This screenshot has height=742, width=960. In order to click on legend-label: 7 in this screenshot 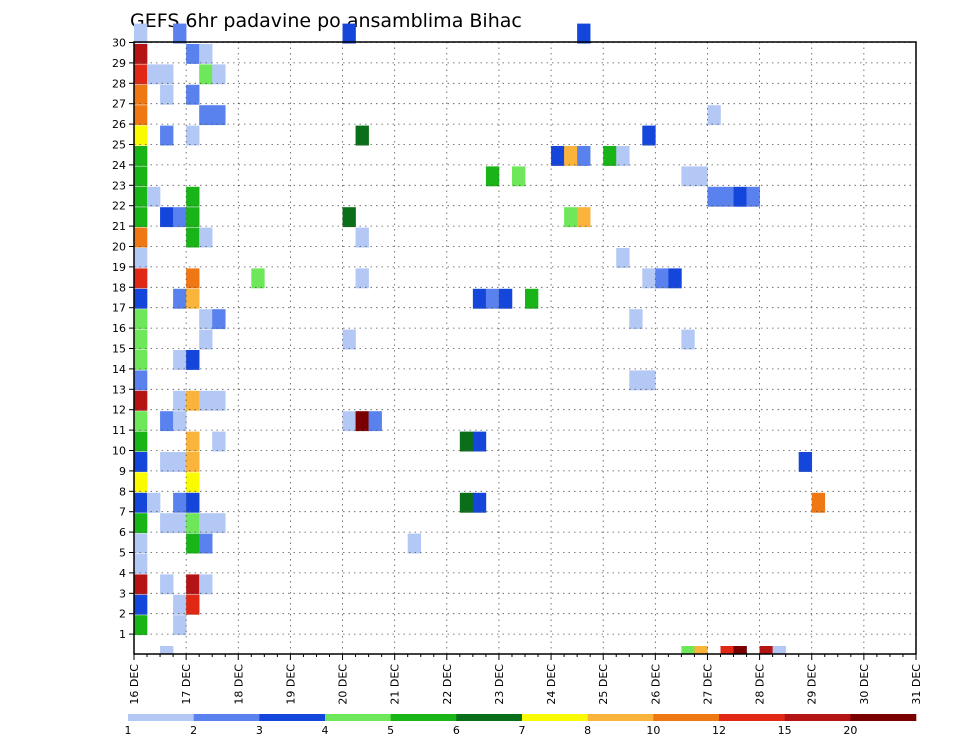, I will do `click(522, 730)`.